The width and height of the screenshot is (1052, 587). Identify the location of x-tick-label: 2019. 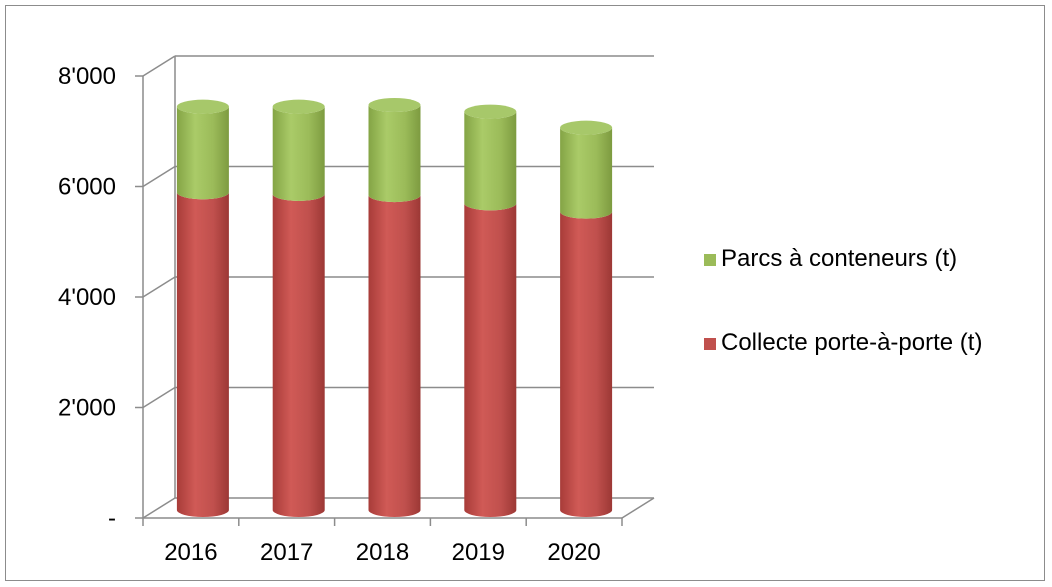
(478, 552).